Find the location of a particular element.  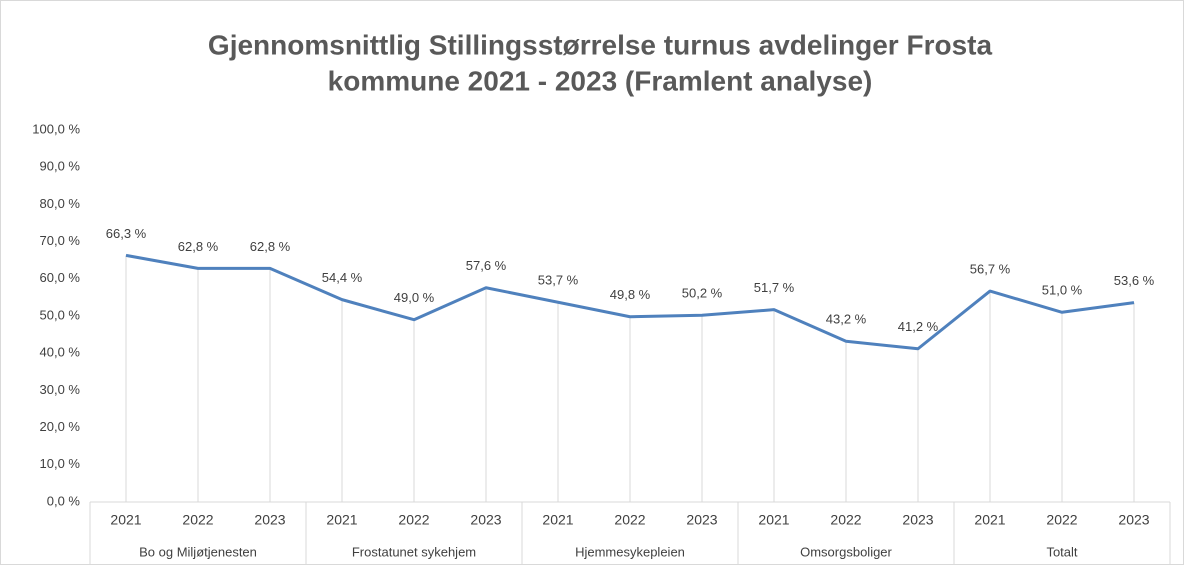

y-tick-label: 100,0 % is located at coordinates (56, 128).